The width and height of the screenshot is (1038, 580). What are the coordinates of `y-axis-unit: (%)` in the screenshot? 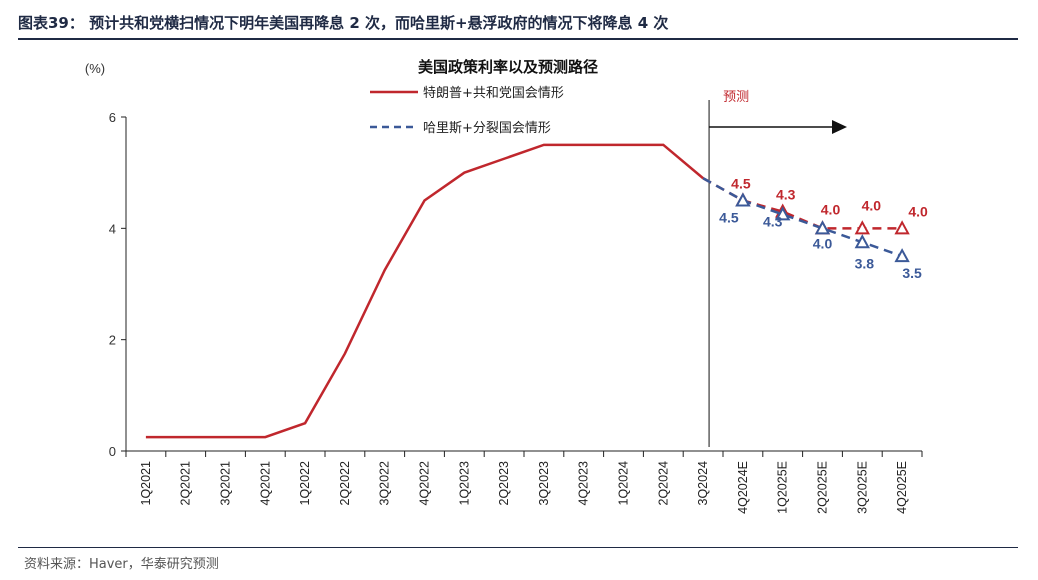 It's located at (95, 68).